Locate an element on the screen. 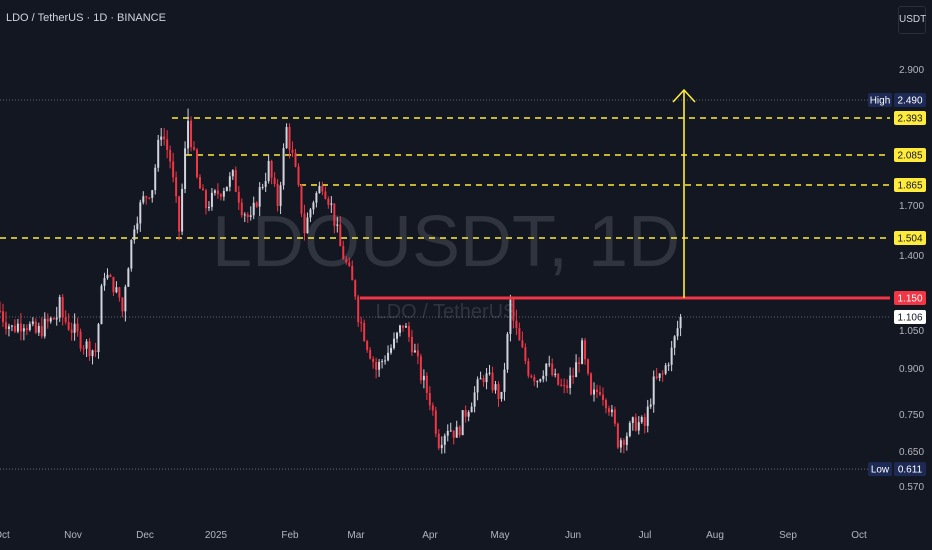  high-value-label-bg is located at coordinates (910, 100).